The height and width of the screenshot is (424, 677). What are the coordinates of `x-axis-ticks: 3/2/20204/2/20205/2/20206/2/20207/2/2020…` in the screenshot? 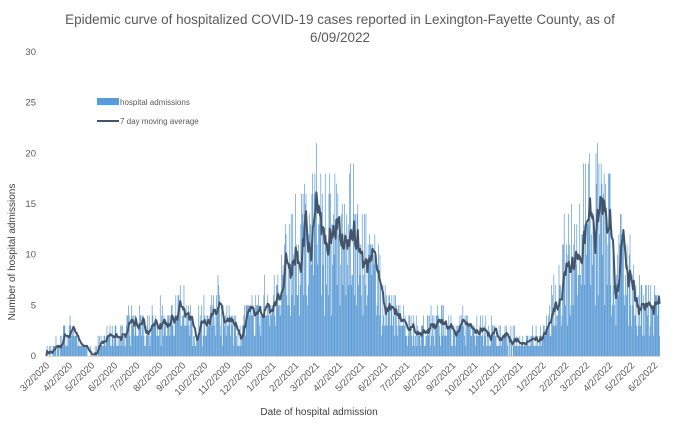 It's located at (339, 379).